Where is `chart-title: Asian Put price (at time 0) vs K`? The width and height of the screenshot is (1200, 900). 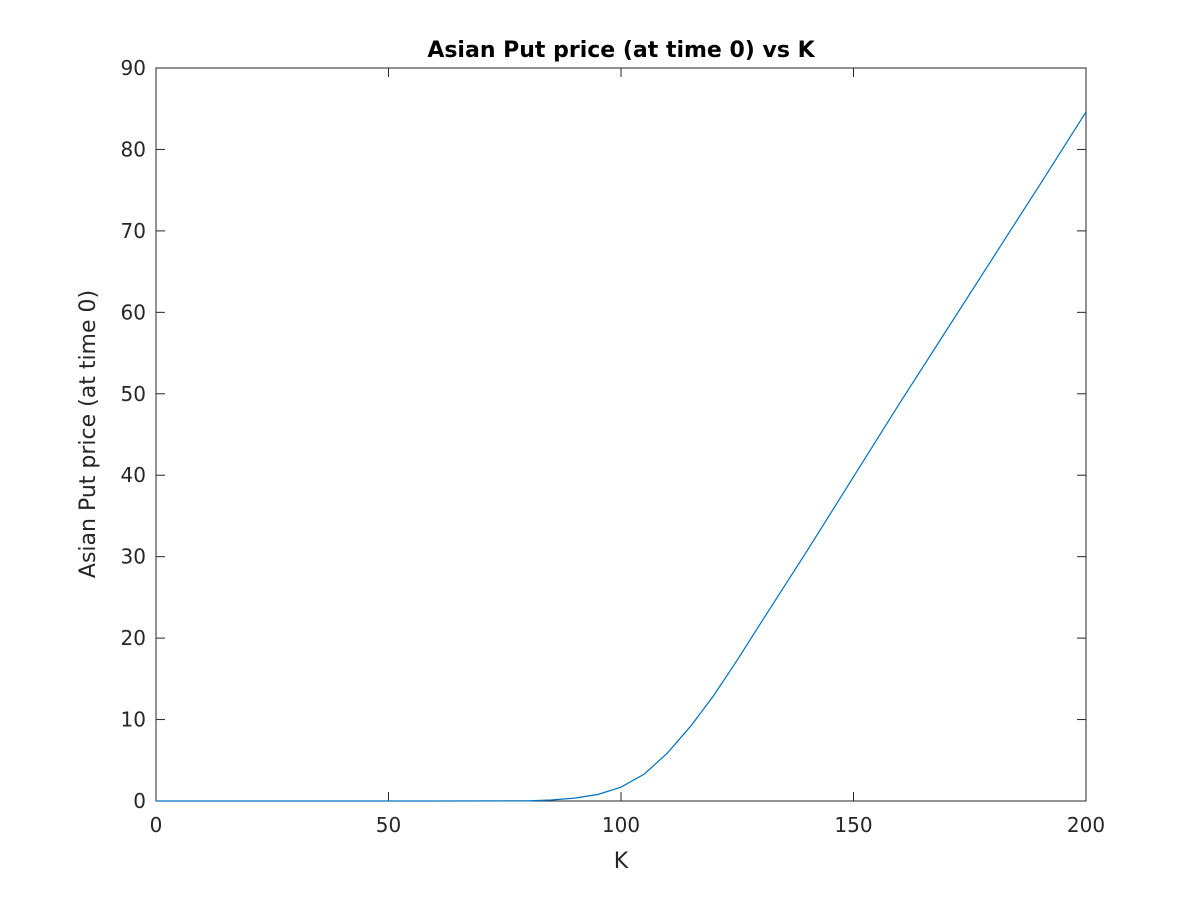 chart-title: Asian Put price (at time 0) vs K is located at coordinates (621, 50).